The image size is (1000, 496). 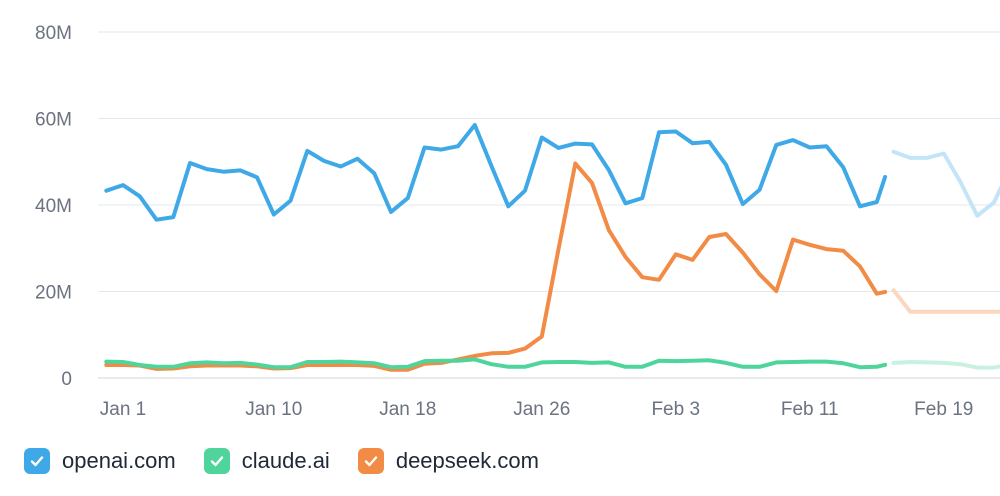 I want to click on x-tick-label: Jan 1, so click(x=123, y=409).